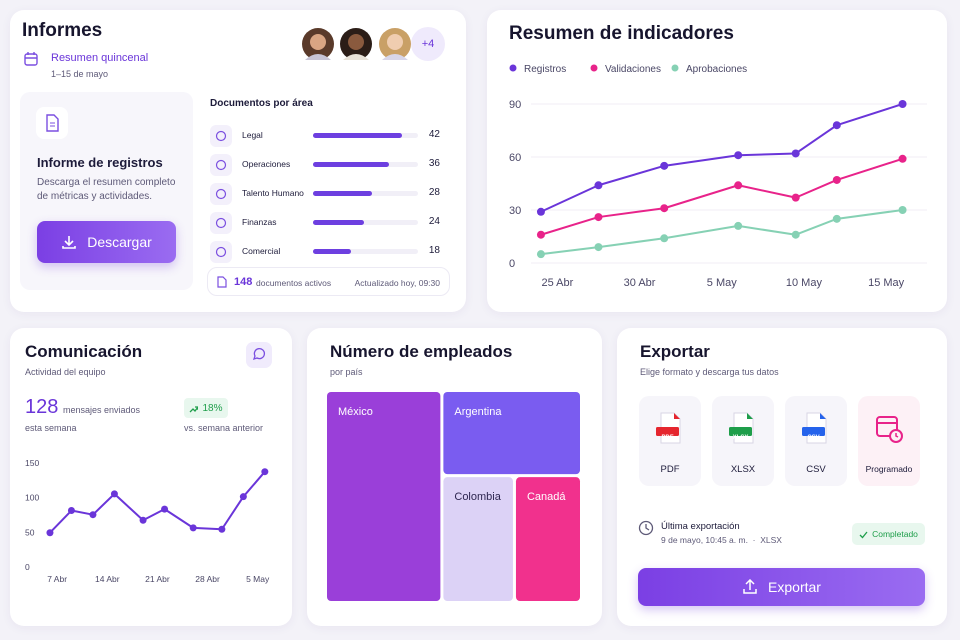 The width and height of the screenshot is (960, 640). Describe the element at coordinates (640, 283) in the screenshot. I see `x-tick-label: 30 Abr` at that location.